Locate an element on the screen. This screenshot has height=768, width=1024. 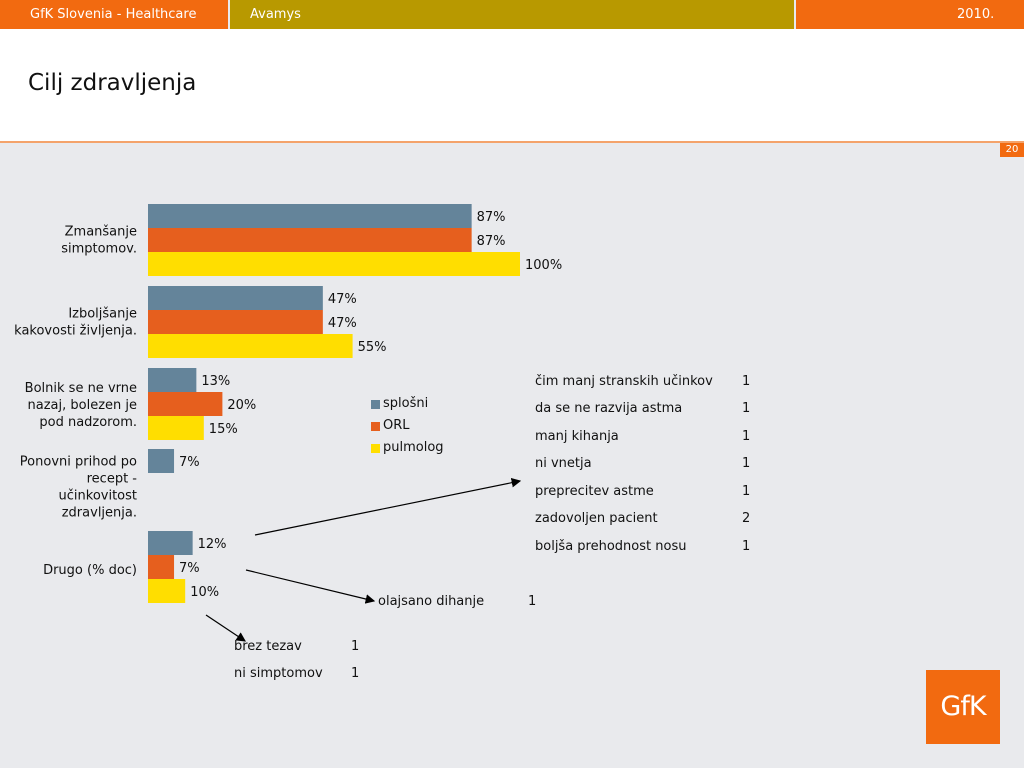
title-area: Cilj zdravljenja is located at coordinates (512, 86).